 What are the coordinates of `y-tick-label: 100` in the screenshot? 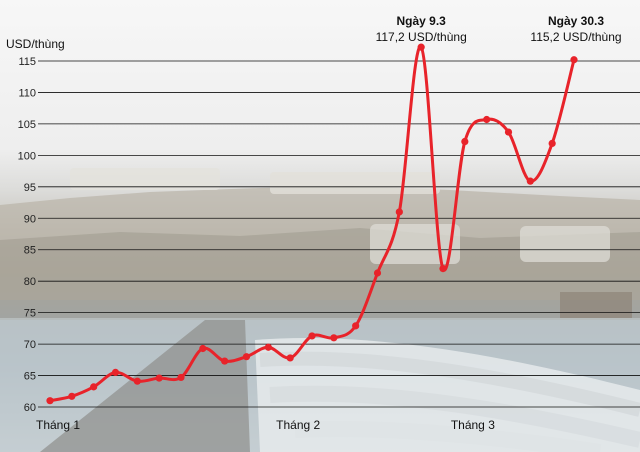 It's located at (27, 156).